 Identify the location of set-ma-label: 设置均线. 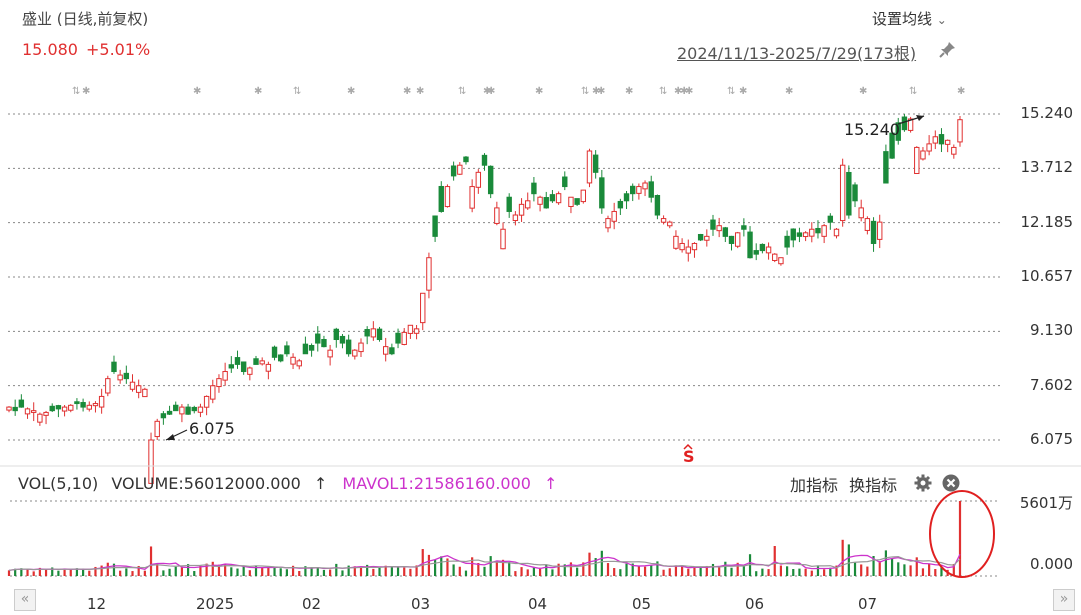
(902, 19).